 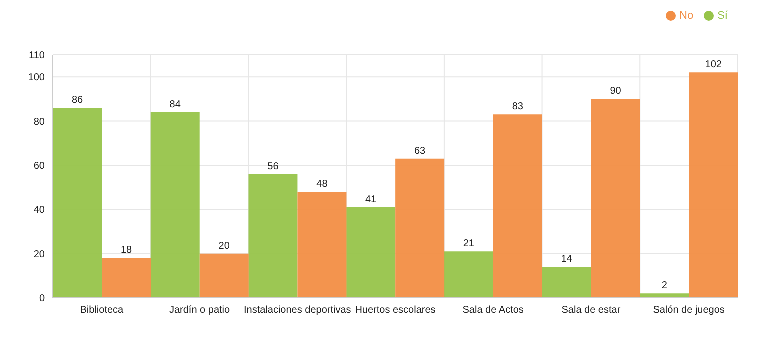 I want to click on data-label: 56, so click(x=274, y=166).